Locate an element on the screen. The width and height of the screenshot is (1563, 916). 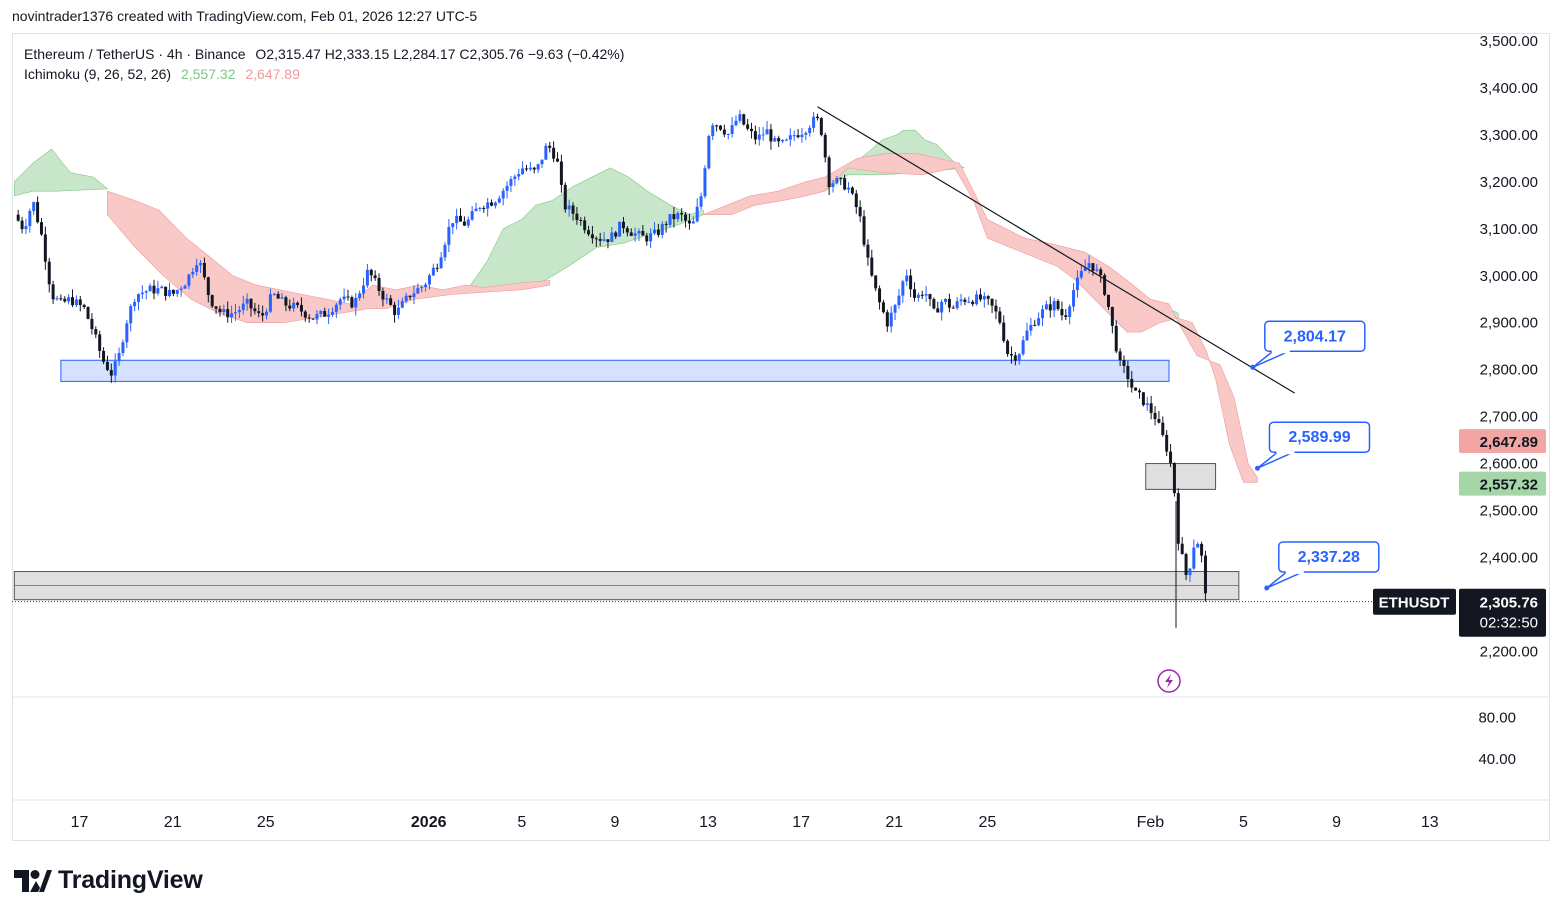
x-tick-label: Feb is located at coordinates (1151, 822).